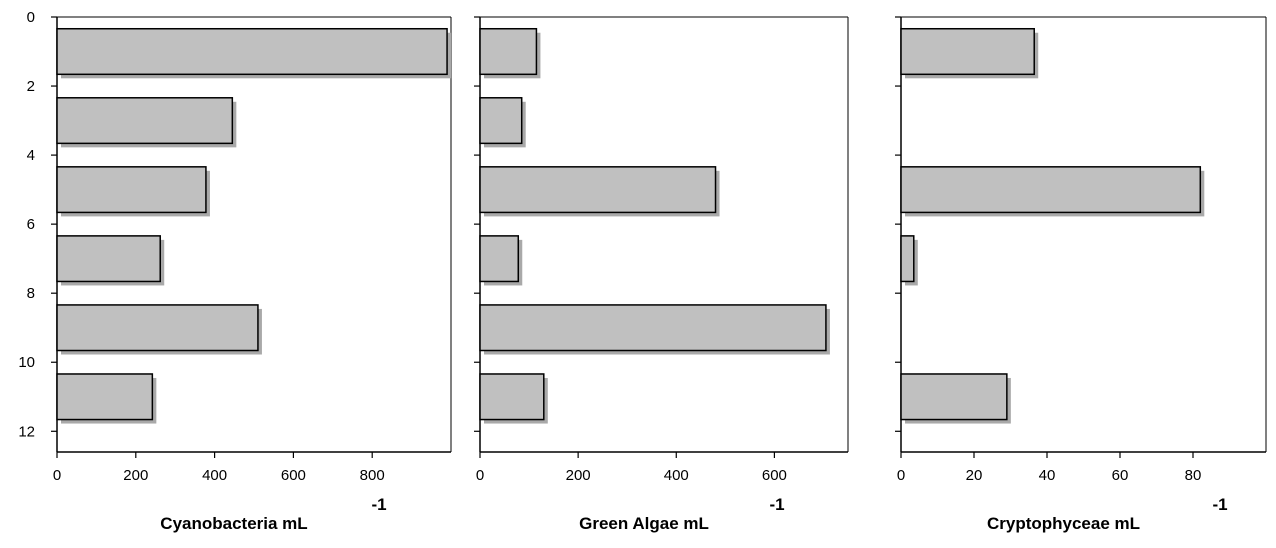 This screenshot has height=548, width=1276. Describe the element at coordinates (1193, 475) in the screenshot. I see `panel-3-x-tick-label: 80` at that location.